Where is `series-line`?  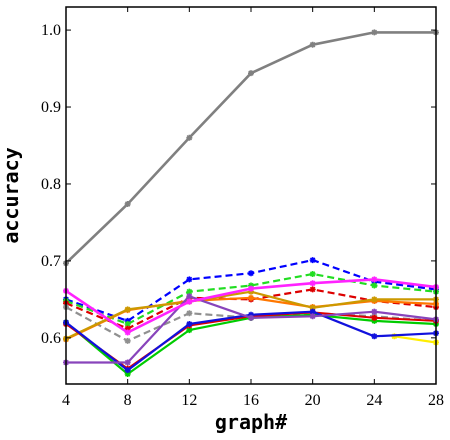
series-line is located at coordinates (415, 339).